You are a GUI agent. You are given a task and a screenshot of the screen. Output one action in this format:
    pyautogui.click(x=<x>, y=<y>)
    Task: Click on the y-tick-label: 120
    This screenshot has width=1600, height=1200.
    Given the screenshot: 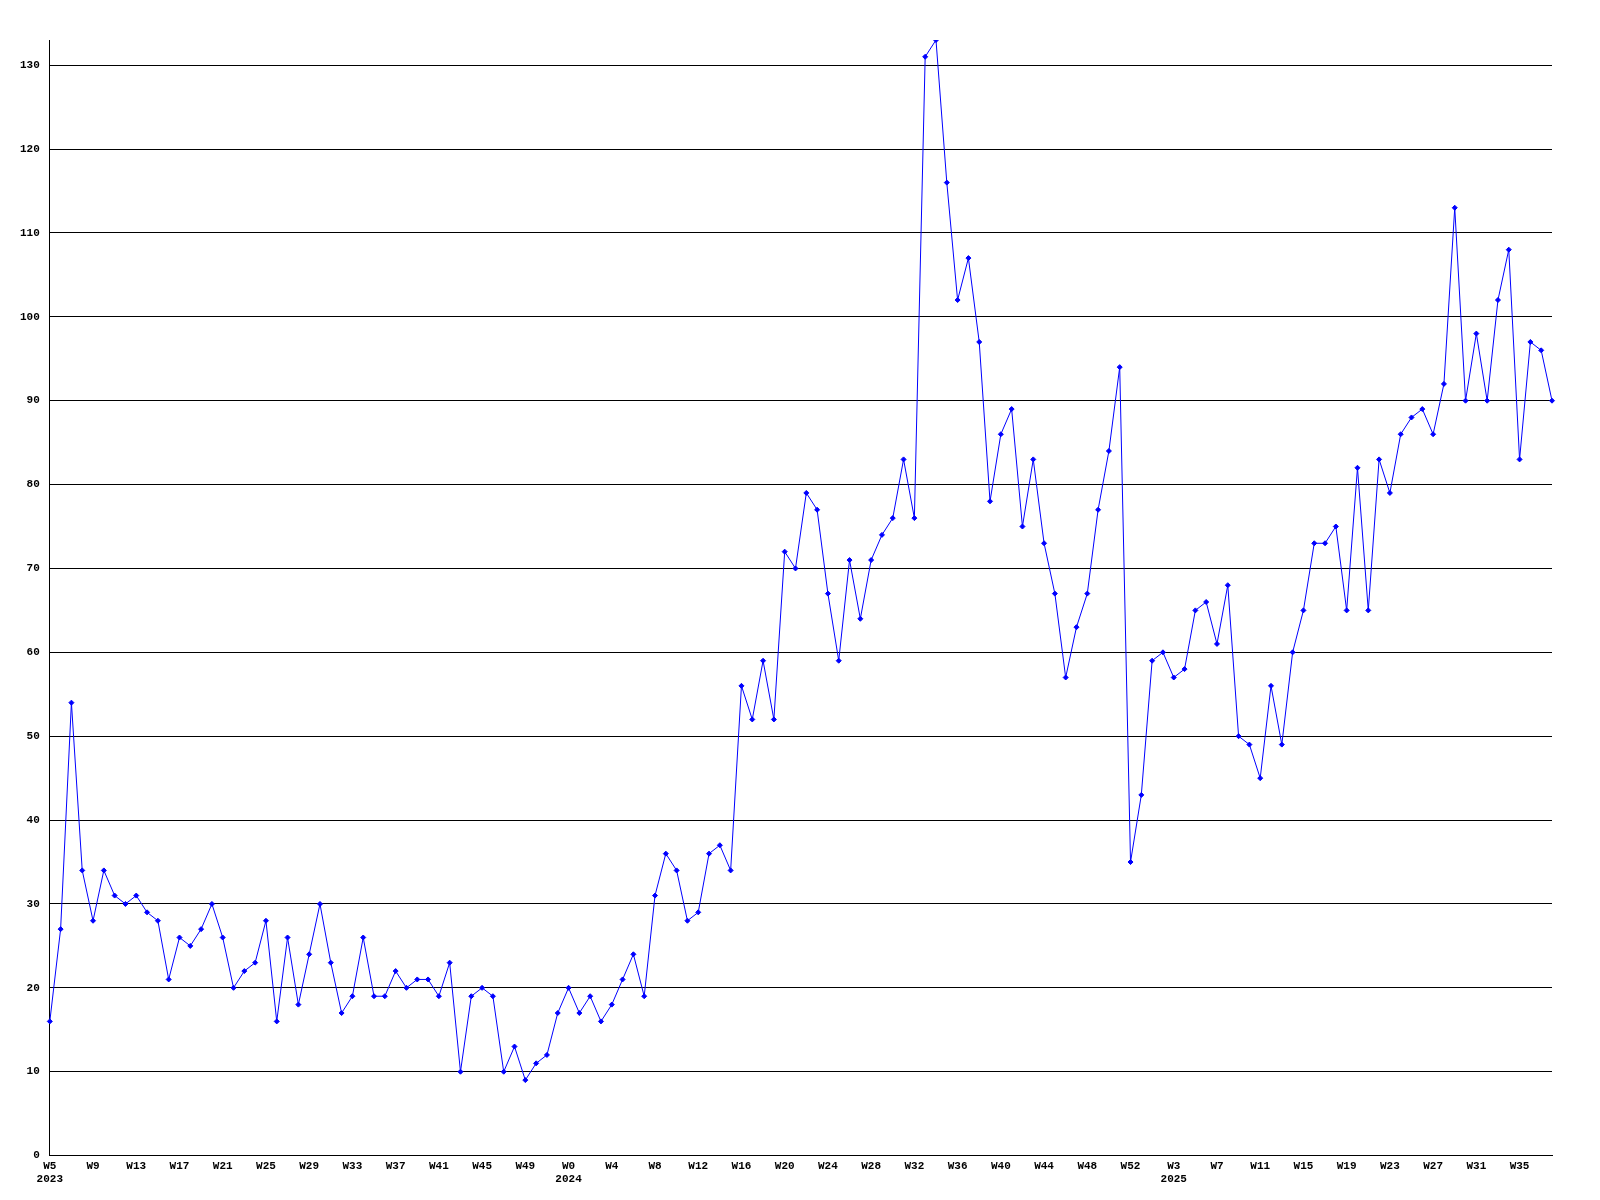 What is the action you would take?
    pyautogui.click(x=29, y=148)
    